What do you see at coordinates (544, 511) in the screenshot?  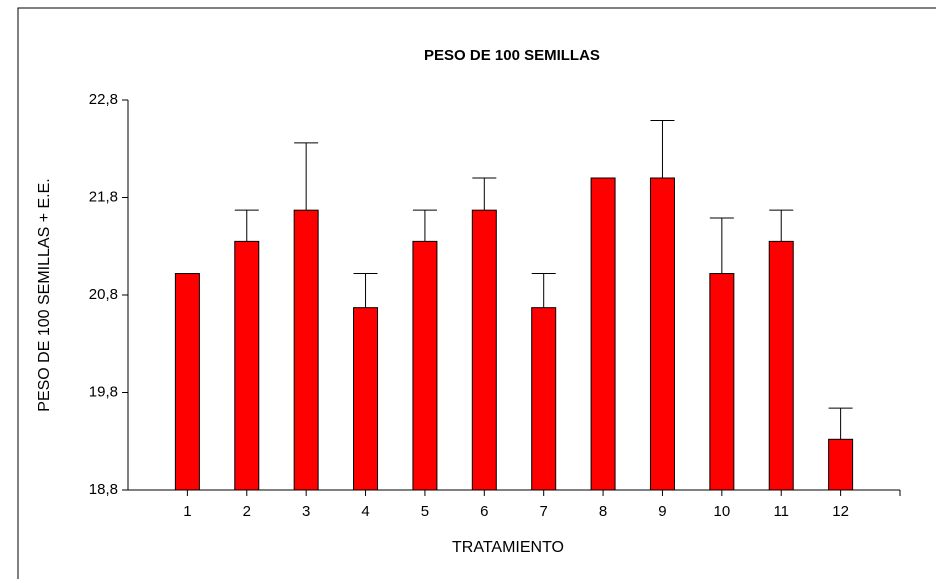 I see `x-tick-label: 7` at bounding box center [544, 511].